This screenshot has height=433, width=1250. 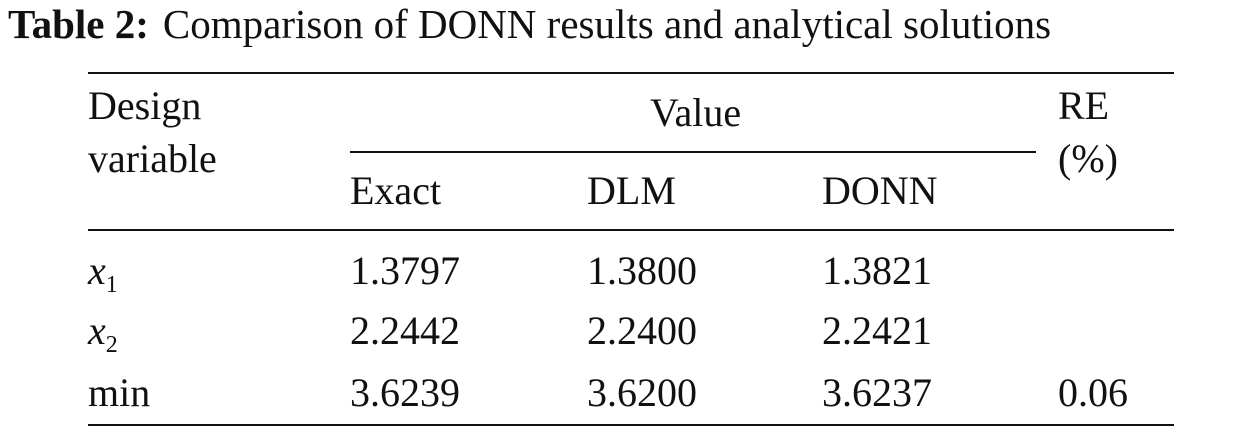 What do you see at coordinates (119, 392) in the screenshot?
I see `row-label: min` at bounding box center [119, 392].